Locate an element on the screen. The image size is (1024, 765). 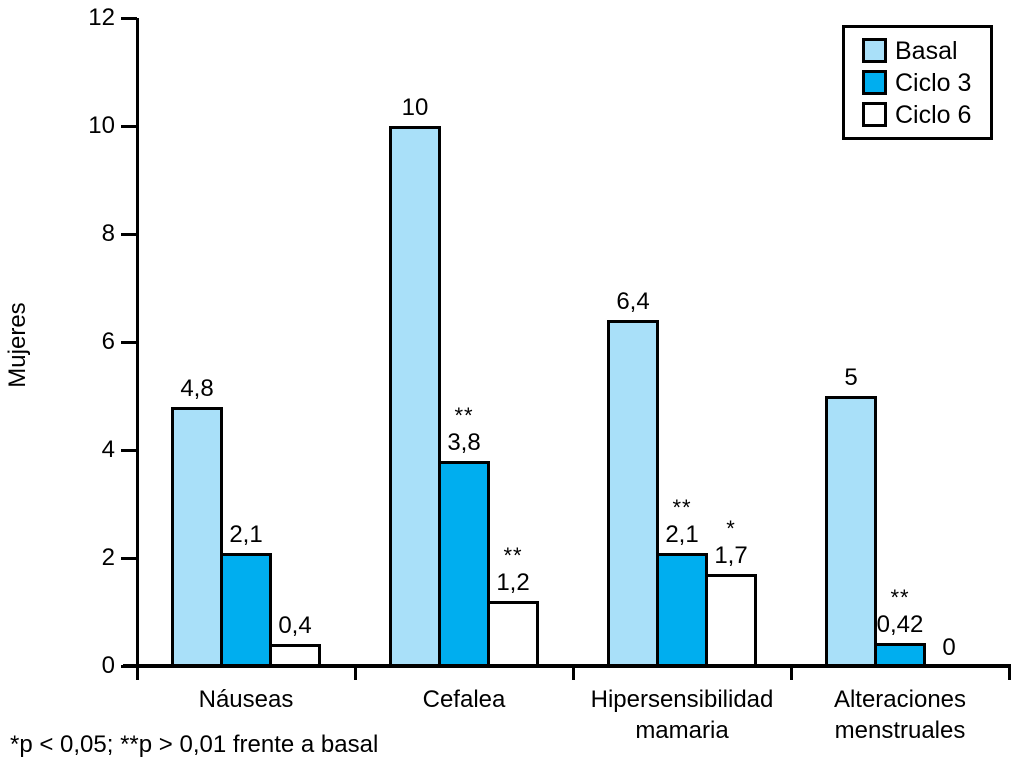
y-axis-tick-label: 2 is located at coordinates (108, 557).